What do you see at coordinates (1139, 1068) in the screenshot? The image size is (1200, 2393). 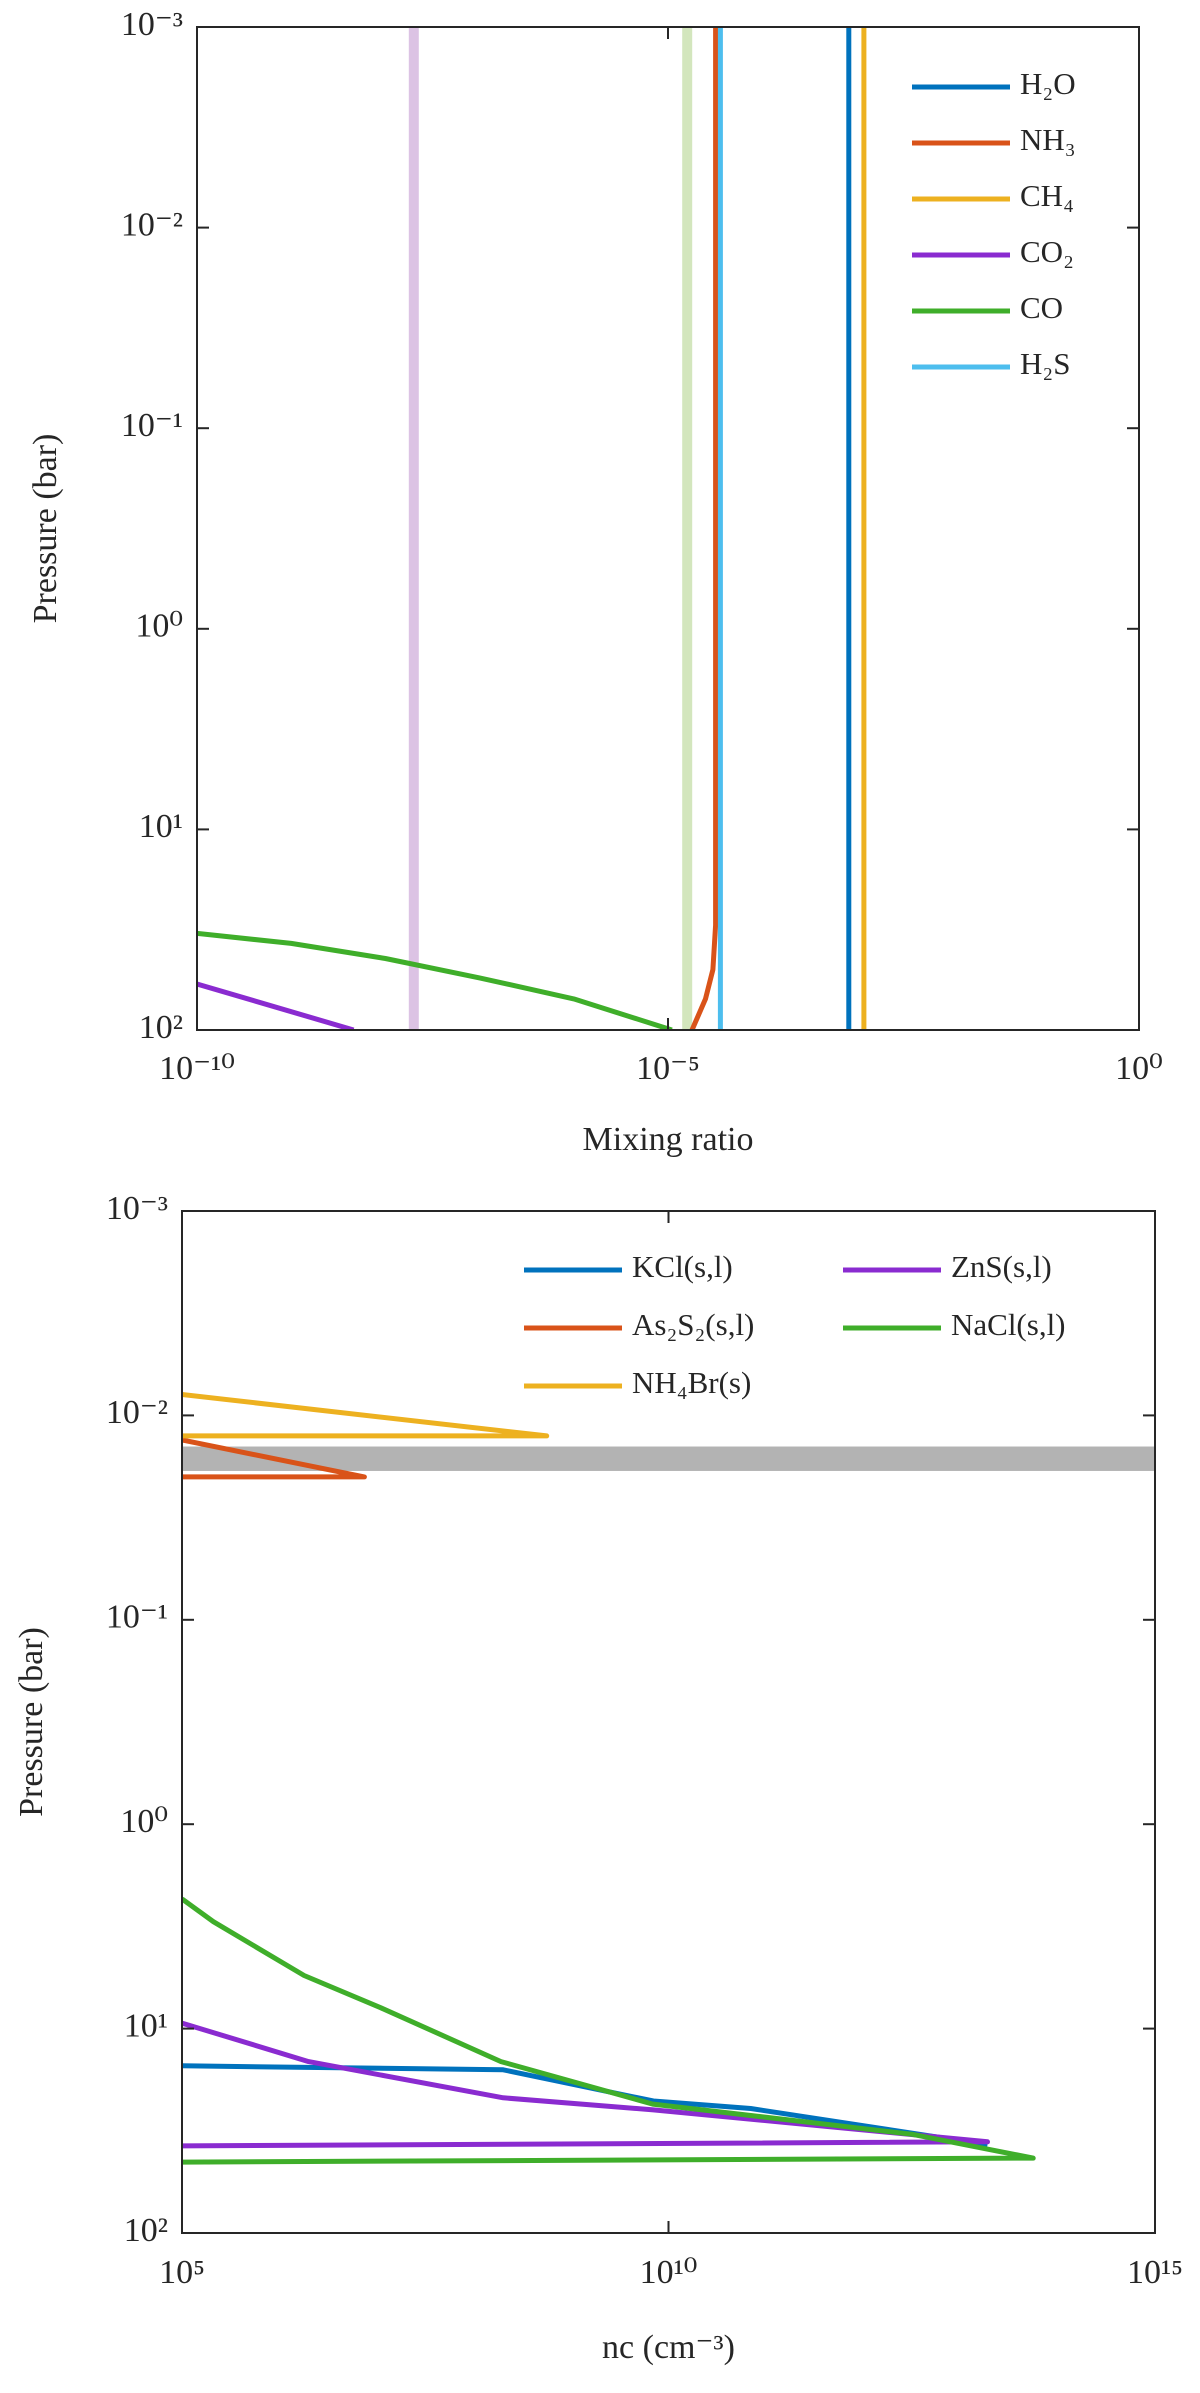 I see `x-tick-label: 10⁰` at bounding box center [1139, 1068].